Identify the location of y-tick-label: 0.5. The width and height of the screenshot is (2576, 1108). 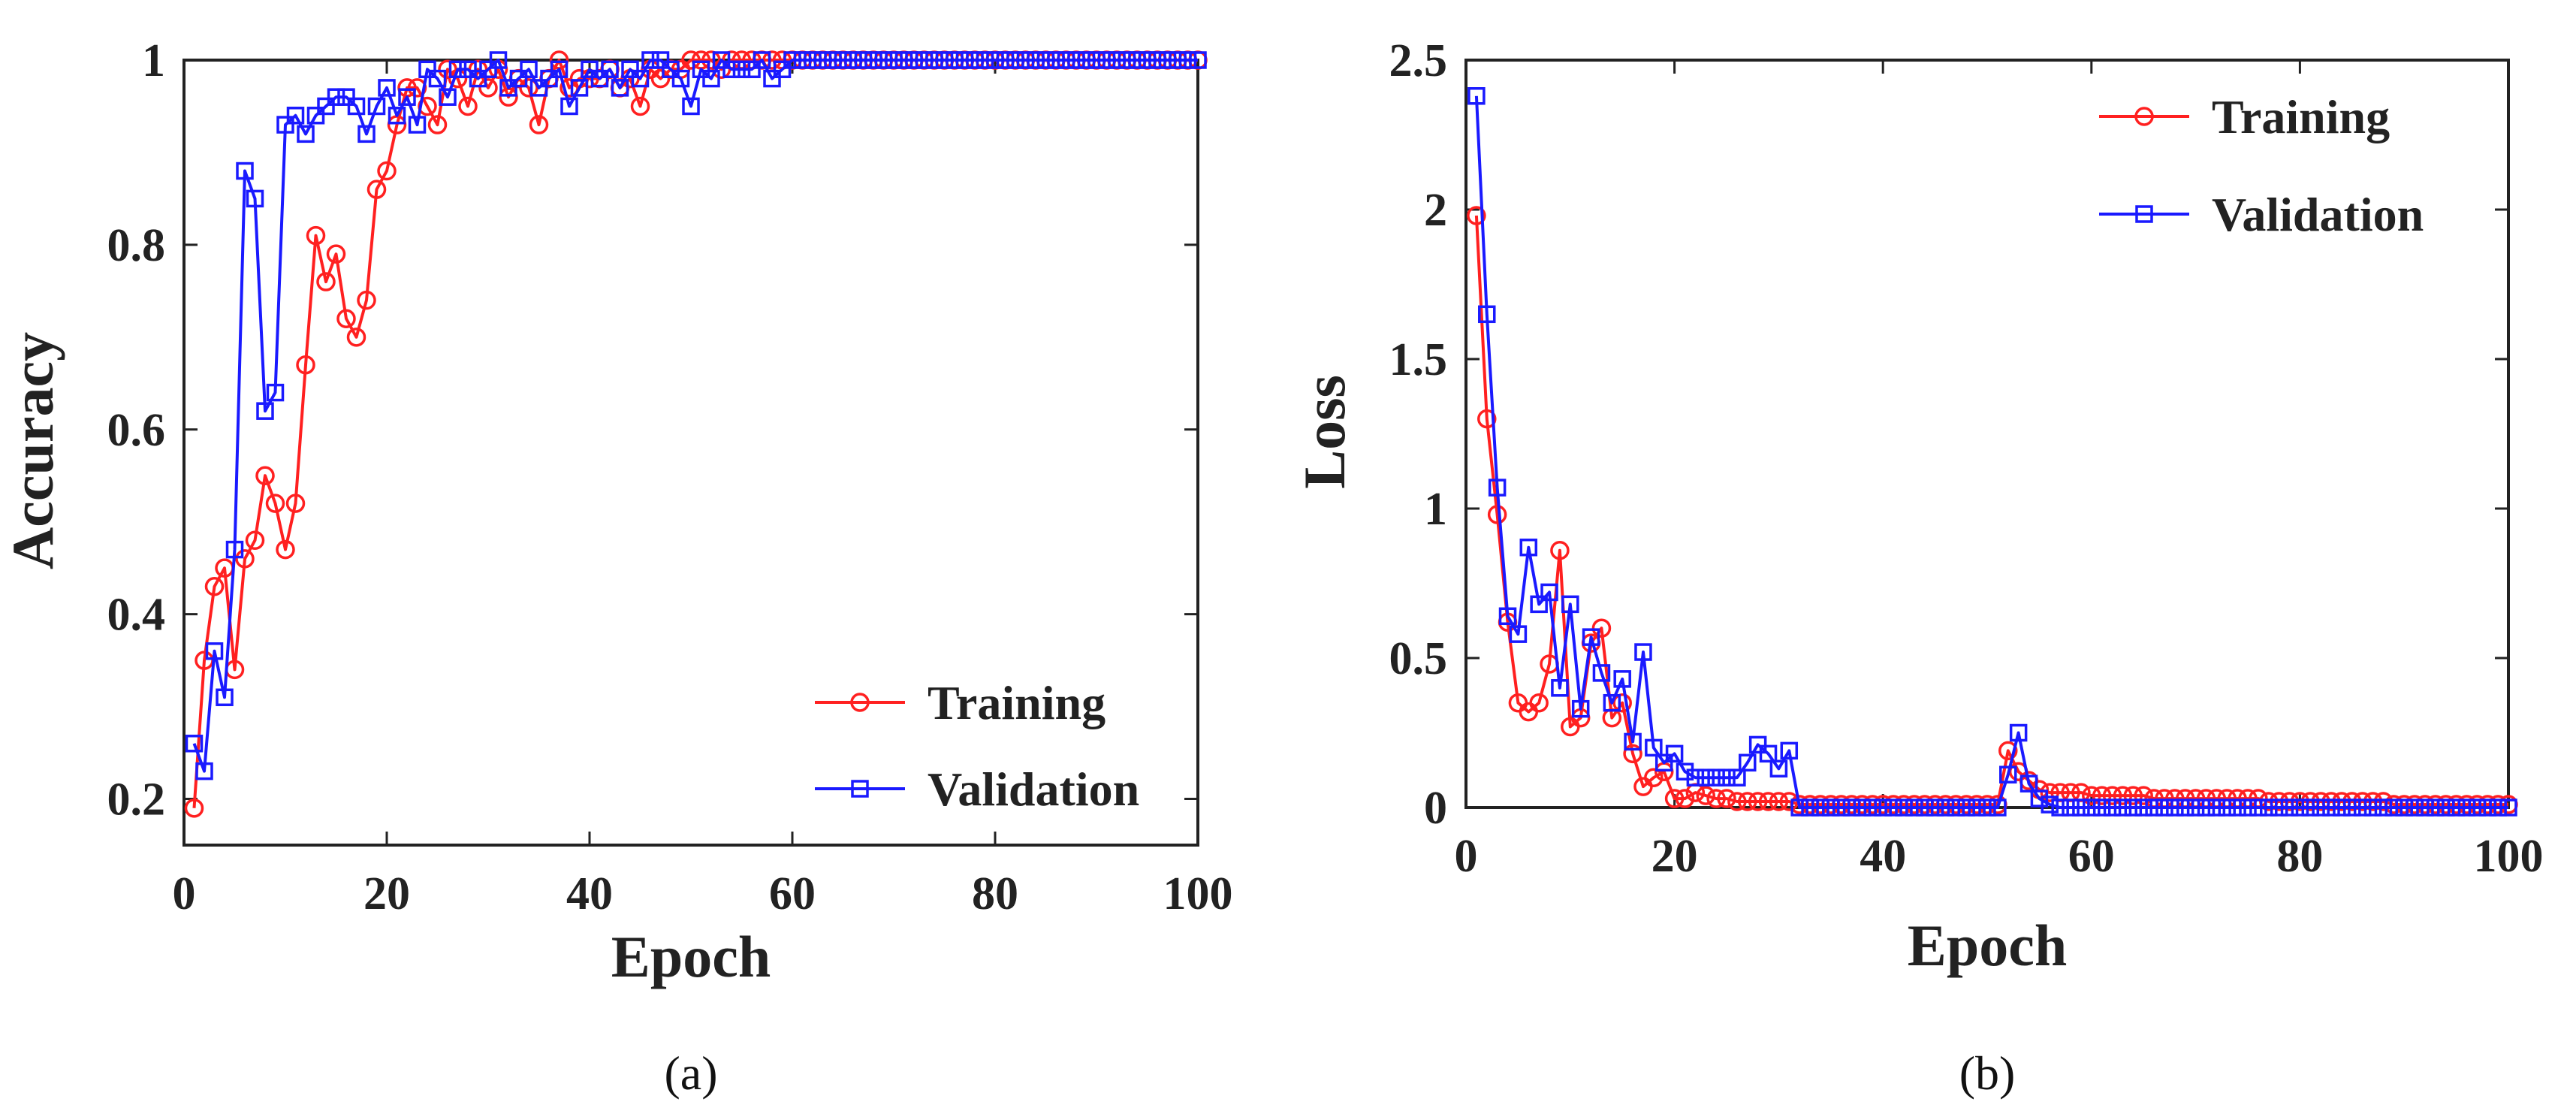
(1418, 658).